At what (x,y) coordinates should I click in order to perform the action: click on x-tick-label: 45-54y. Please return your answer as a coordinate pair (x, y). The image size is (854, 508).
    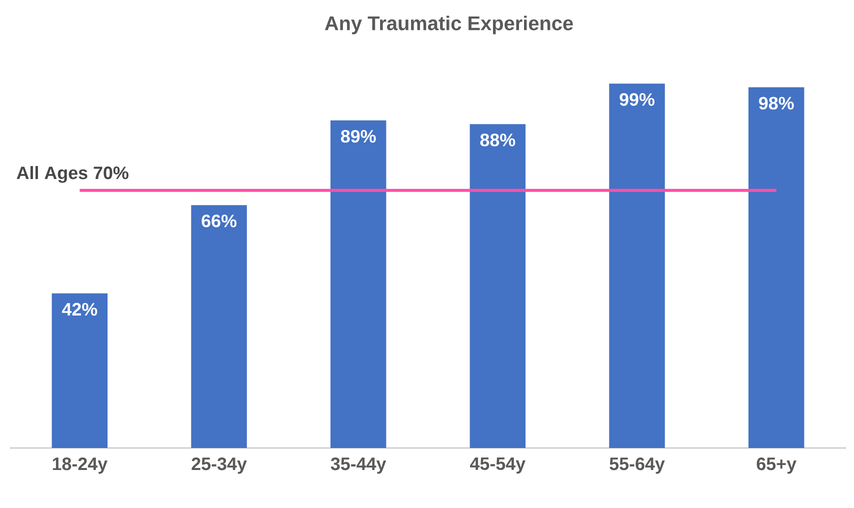
    Looking at the image, I should click on (498, 466).